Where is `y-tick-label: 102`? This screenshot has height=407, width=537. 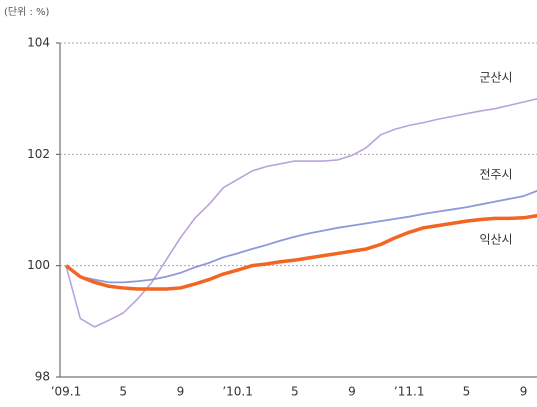 y-tick-label: 102 is located at coordinates (38, 154).